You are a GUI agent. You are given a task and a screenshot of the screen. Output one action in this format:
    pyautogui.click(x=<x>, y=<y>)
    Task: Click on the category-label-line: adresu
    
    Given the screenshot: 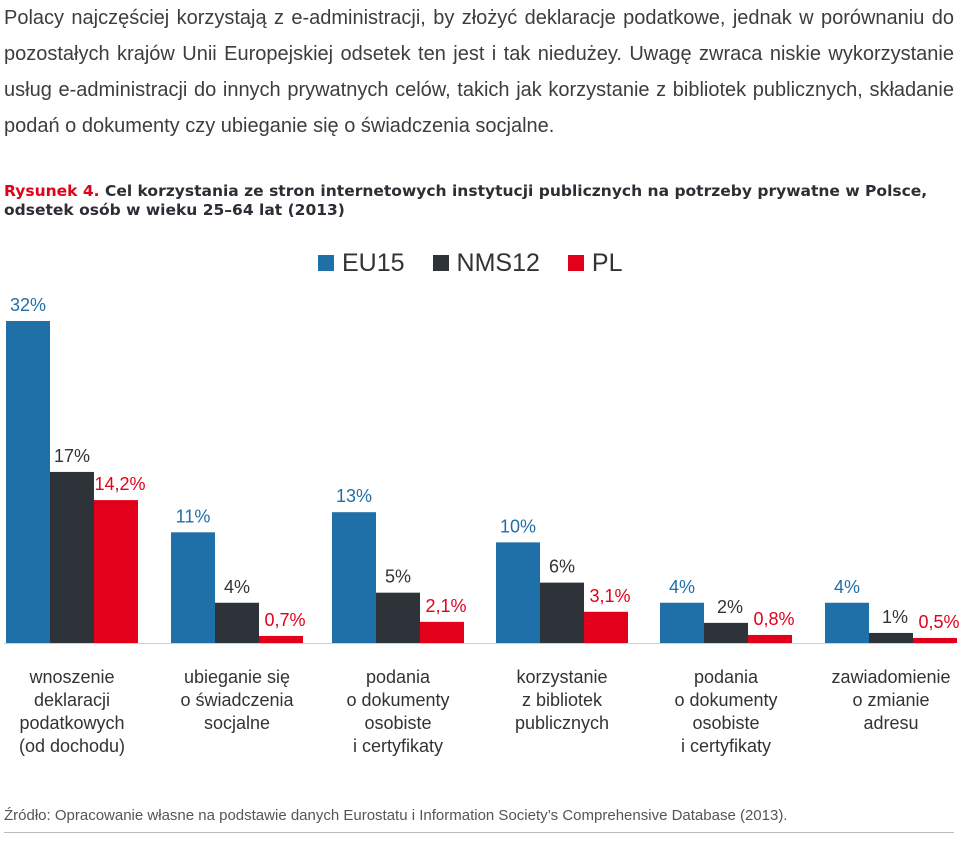 What is the action you would take?
    pyautogui.click(x=891, y=723)
    